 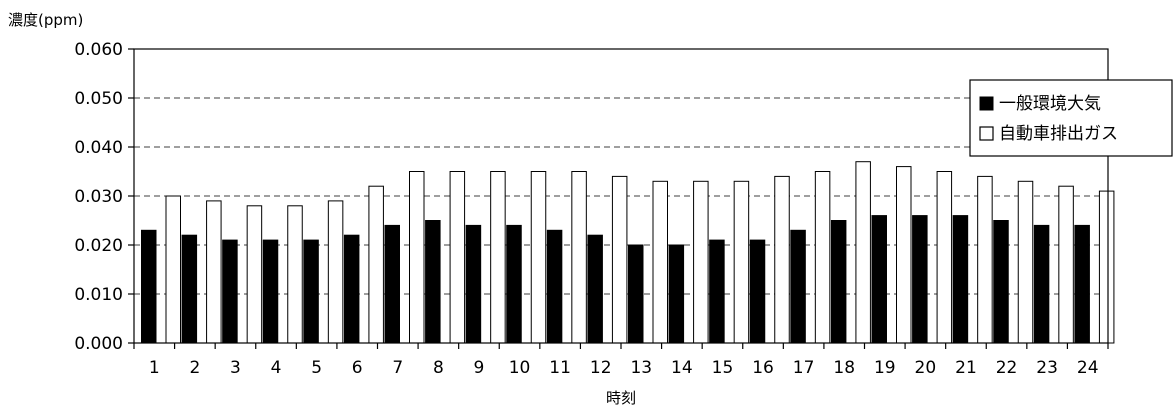 What do you see at coordinates (560, 368) in the screenshot?
I see `x-tick-label: 11` at bounding box center [560, 368].